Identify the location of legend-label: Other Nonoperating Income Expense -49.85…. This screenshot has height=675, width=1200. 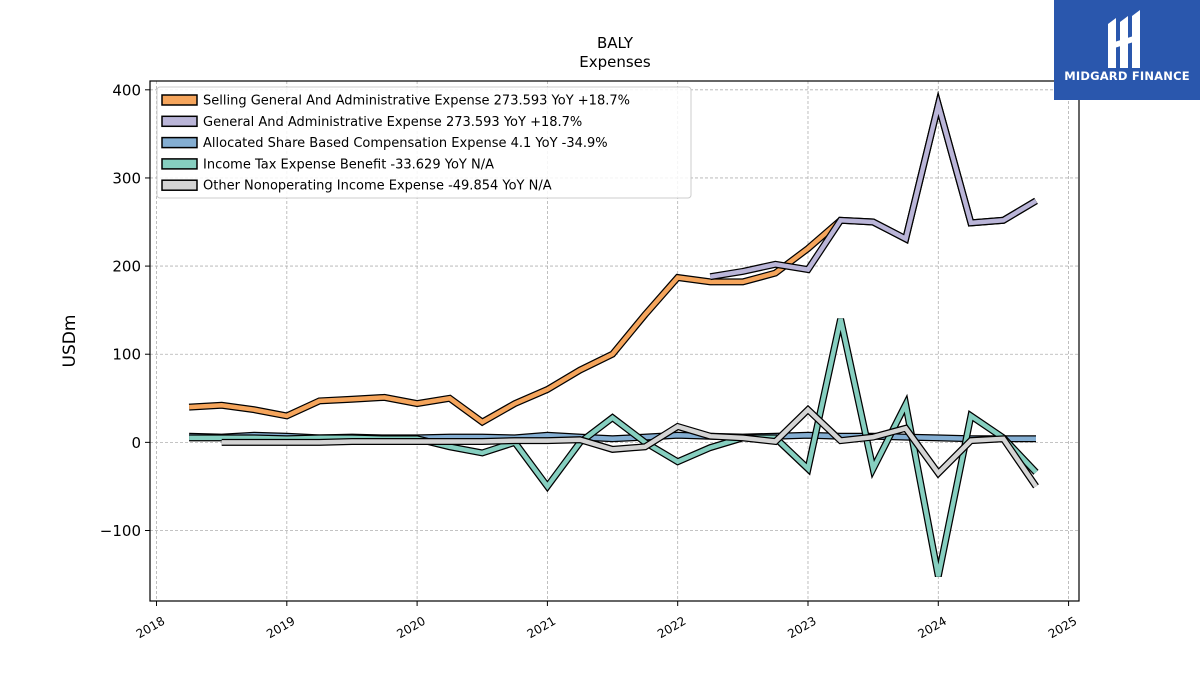
(377, 186).